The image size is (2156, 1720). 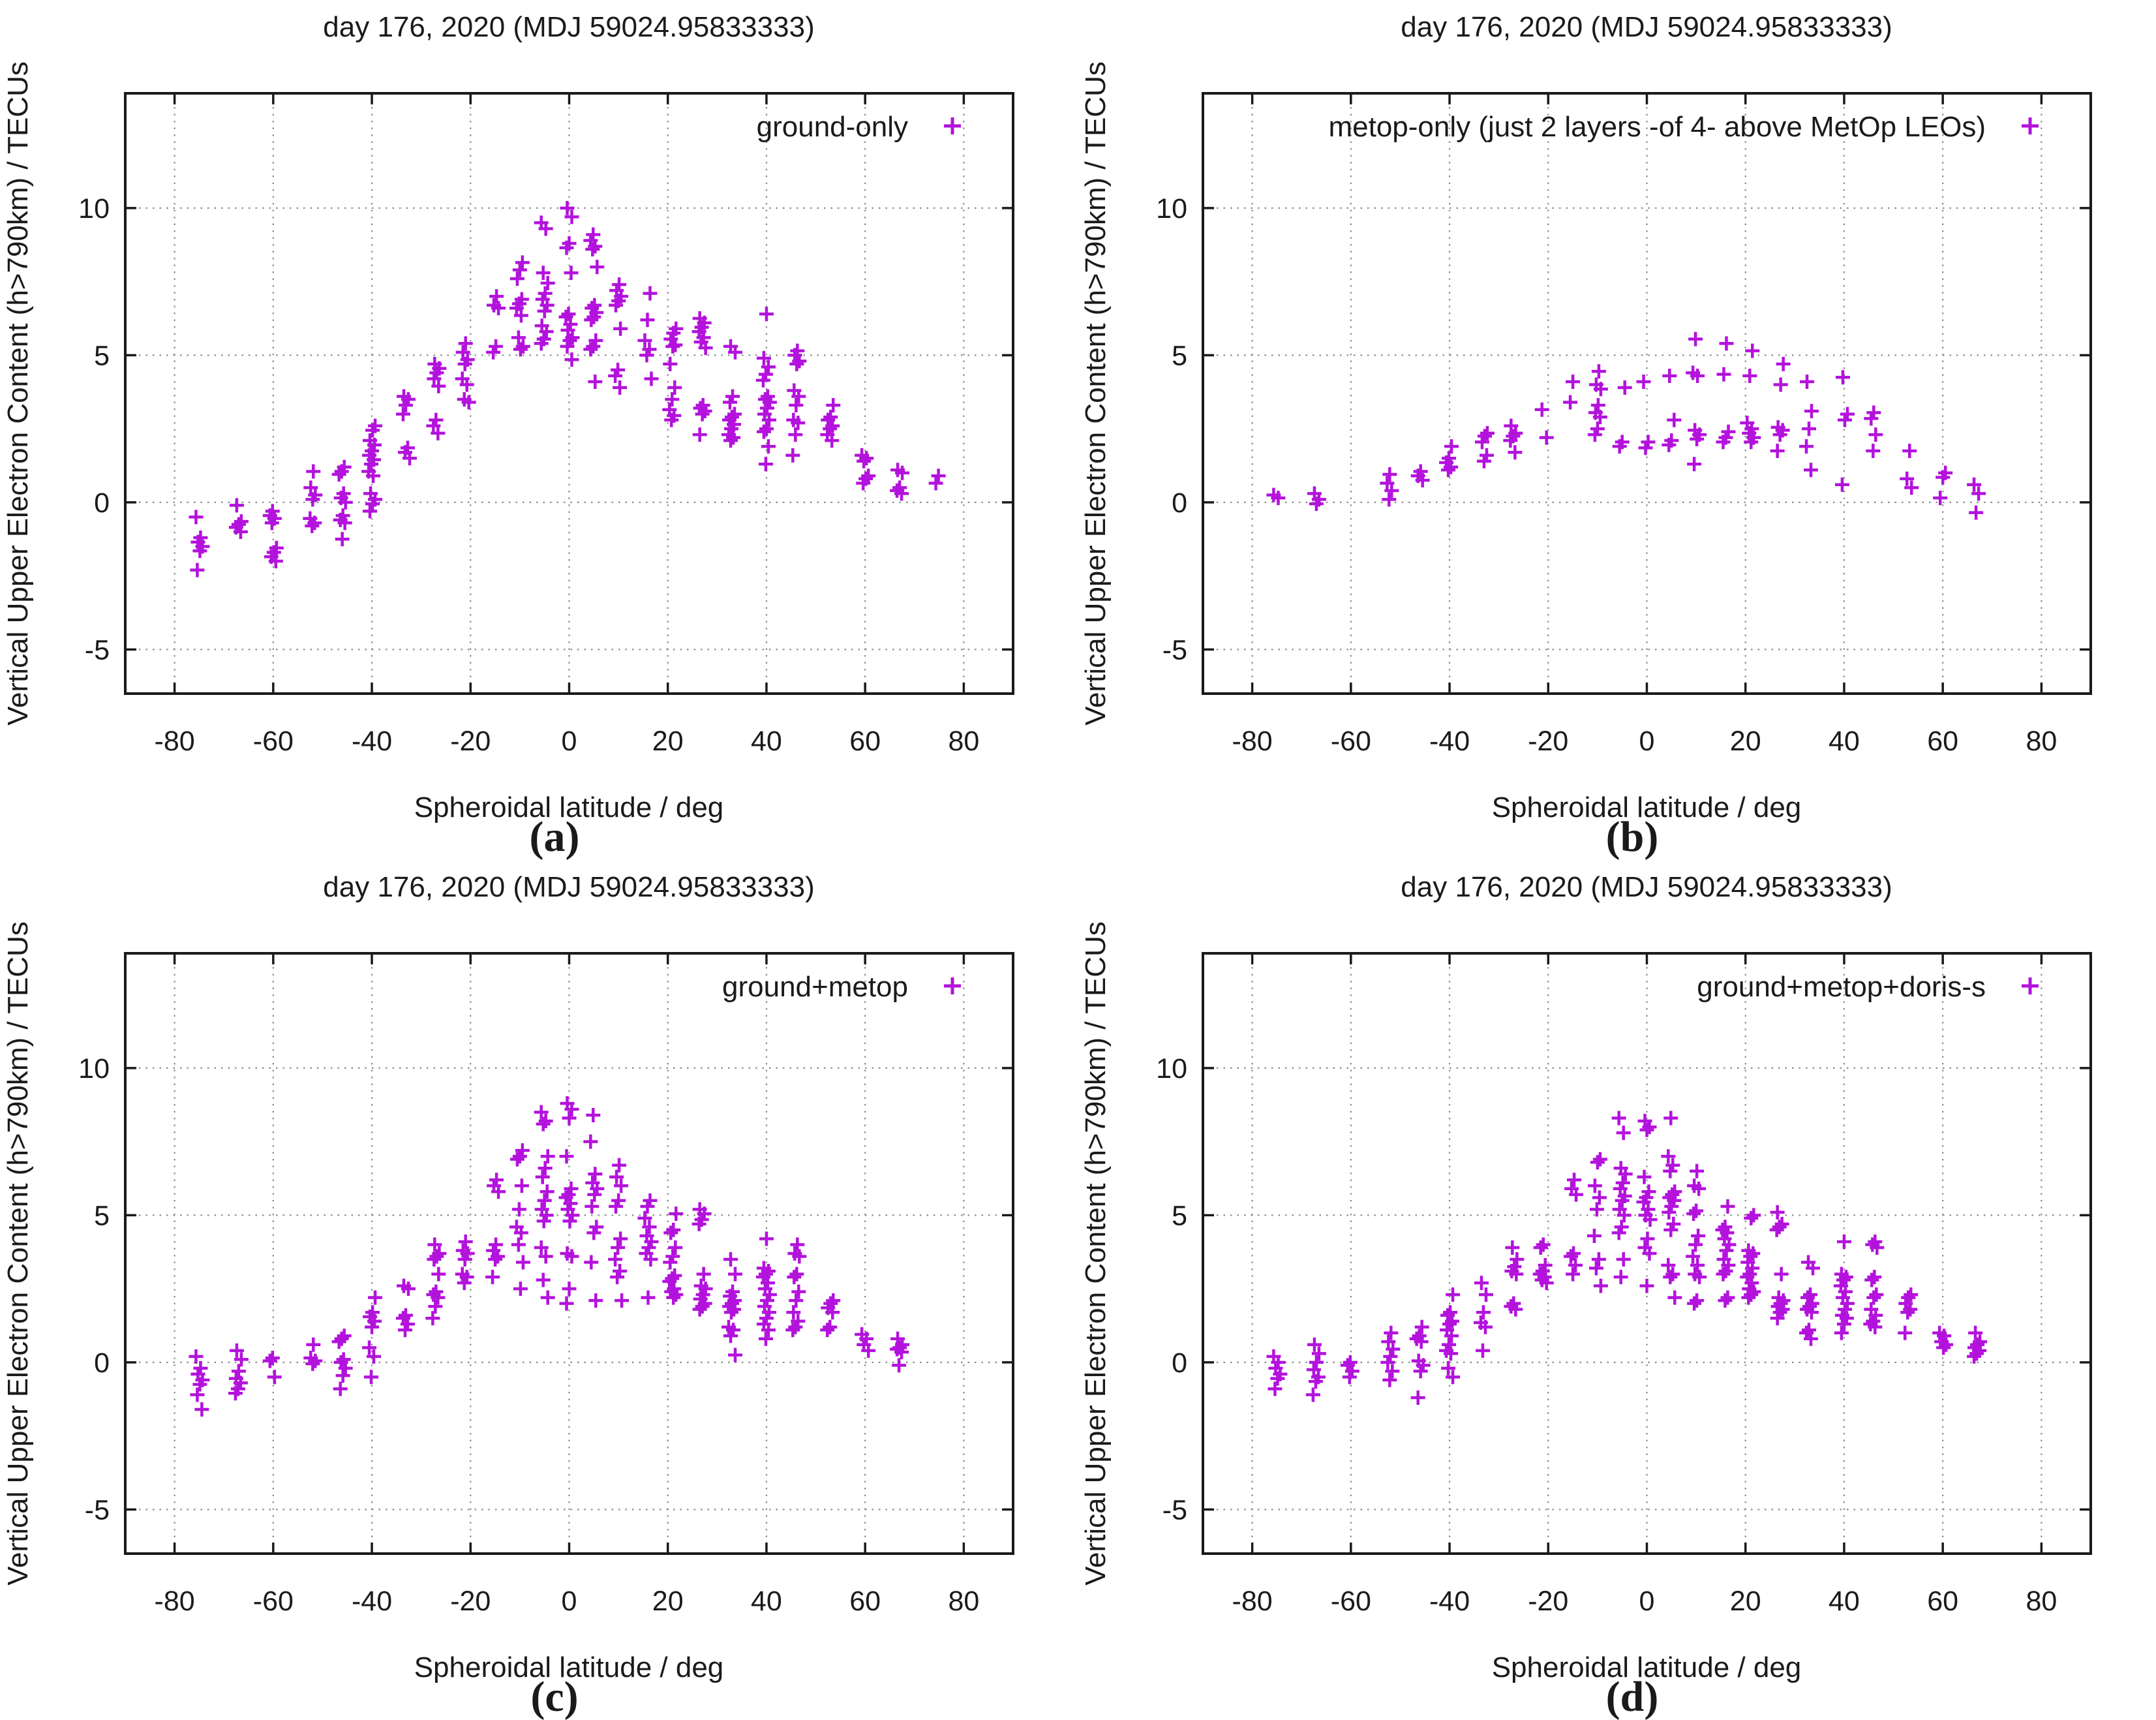 I want to click on legend-label: ground+metop, so click(x=815, y=987).